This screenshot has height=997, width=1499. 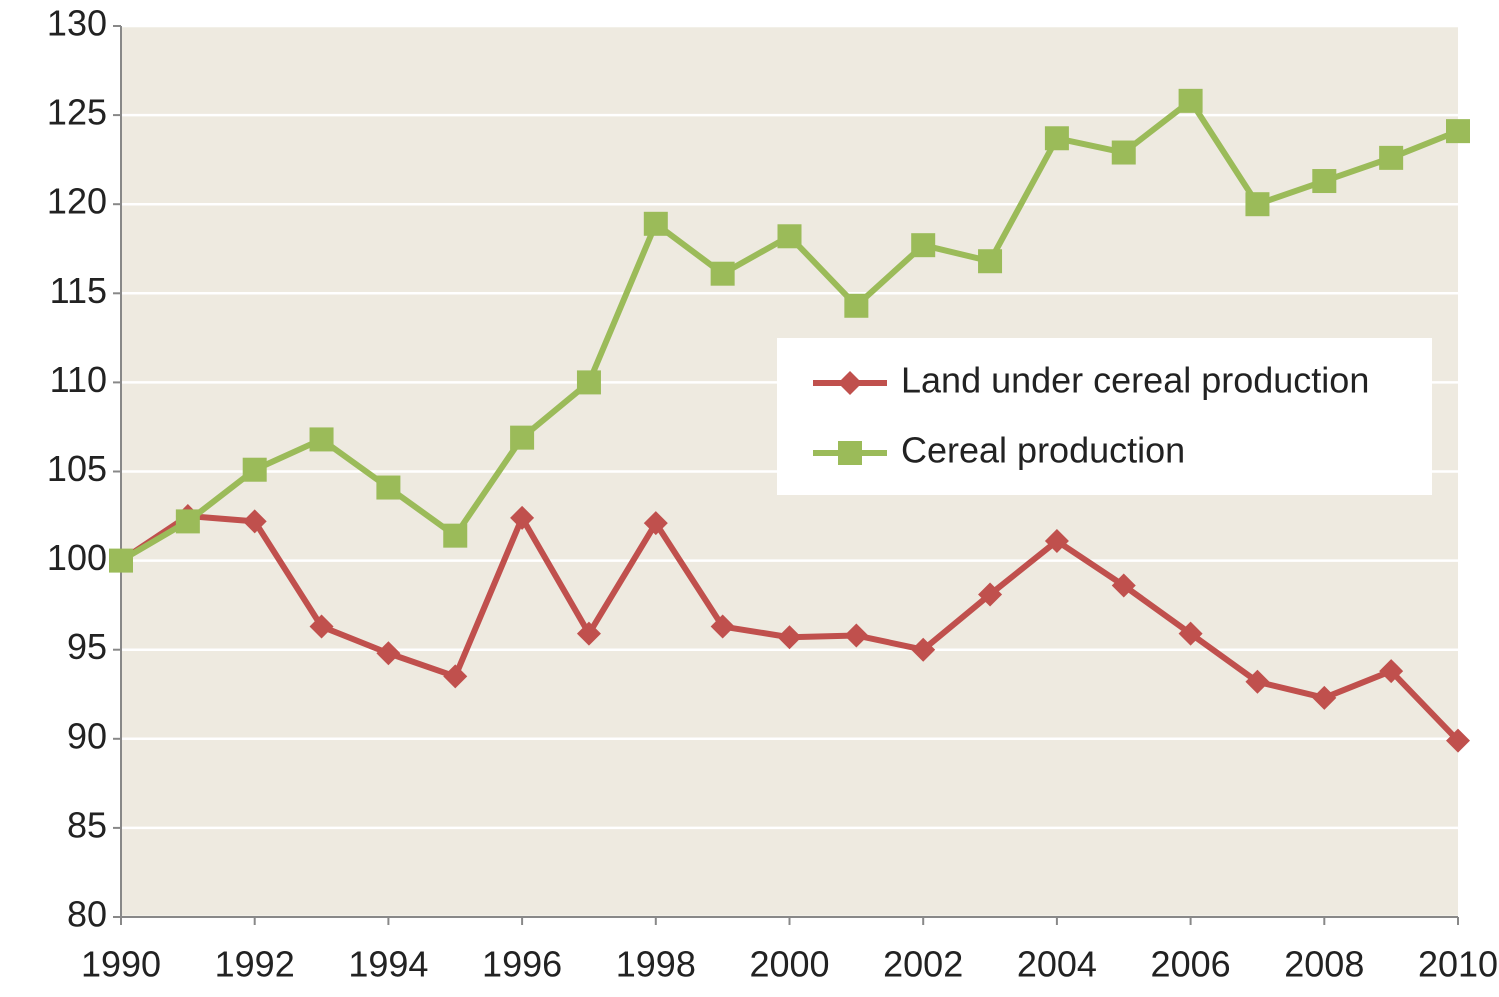 What do you see at coordinates (1057, 964) in the screenshot?
I see `x-tick-label: 2004` at bounding box center [1057, 964].